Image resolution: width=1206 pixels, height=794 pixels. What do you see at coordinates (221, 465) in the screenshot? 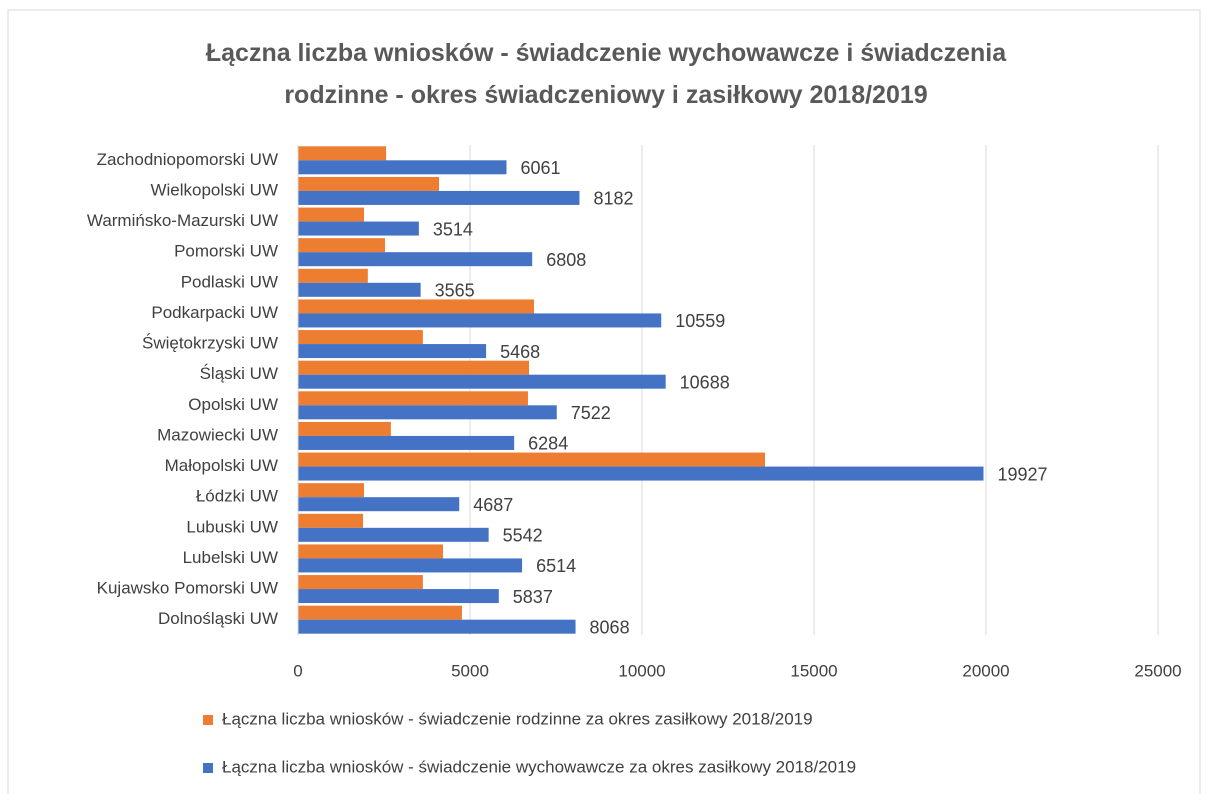
I see `y-tick-label: Małopolski UW` at bounding box center [221, 465].